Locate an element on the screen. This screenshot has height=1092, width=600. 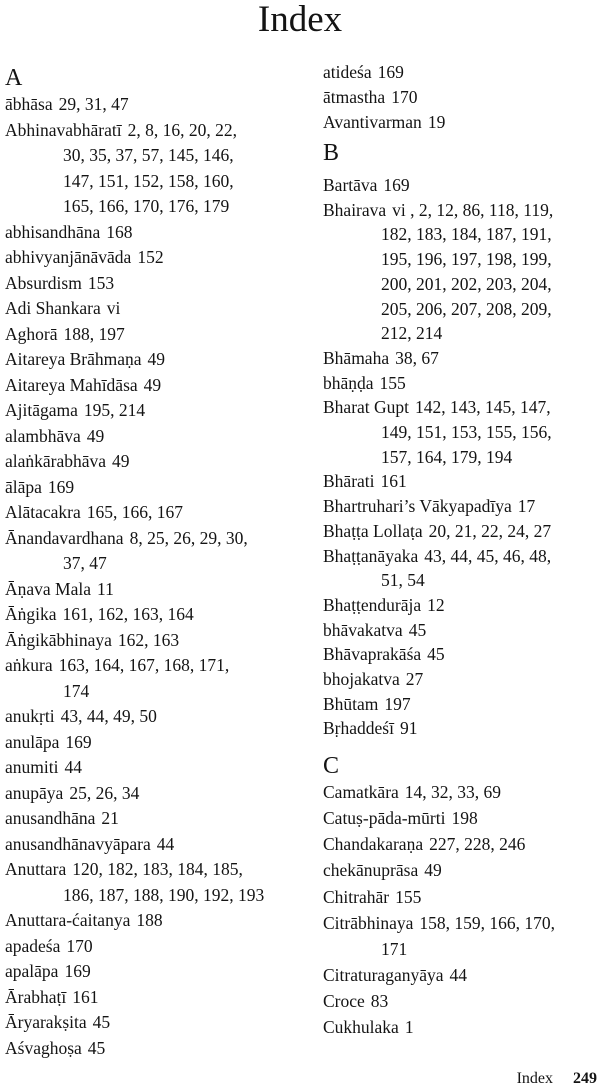
page-references: vi is located at coordinates (113, 308).